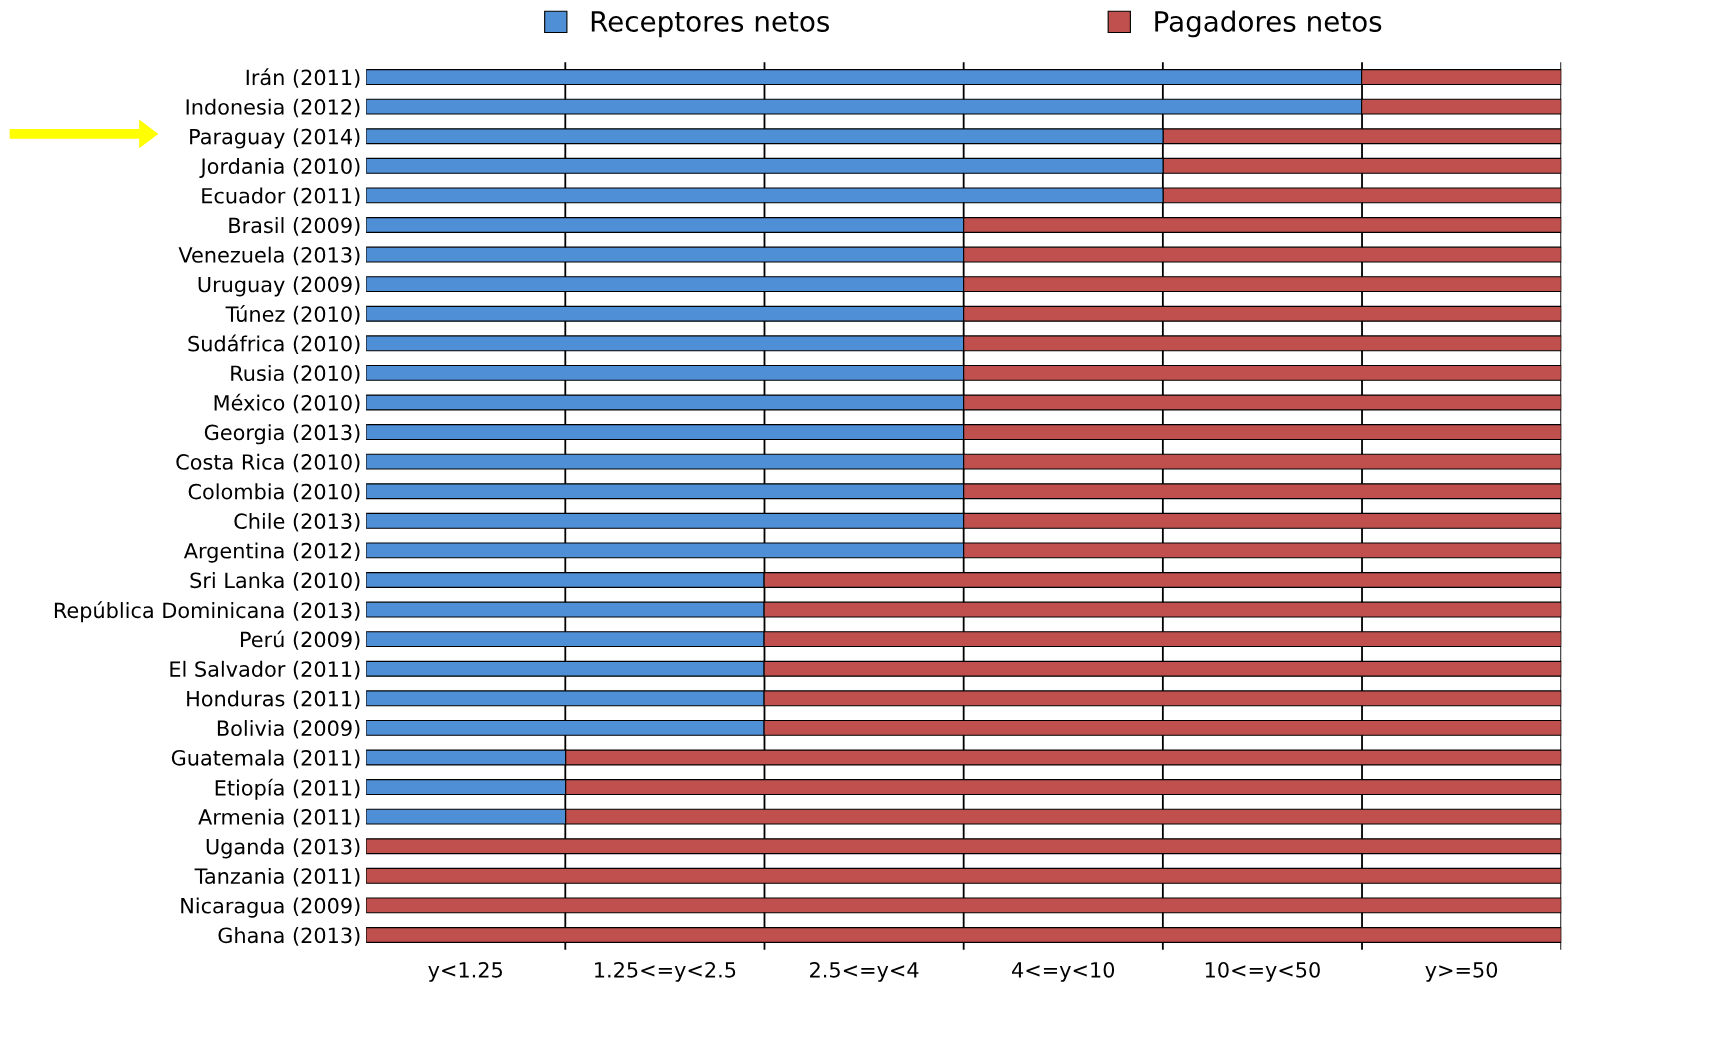 The image size is (1727, 1038). Describe the element at coordinates (279, 818) in the screenshot. I see `y-tick-label: Armenia (2011)` at that location.